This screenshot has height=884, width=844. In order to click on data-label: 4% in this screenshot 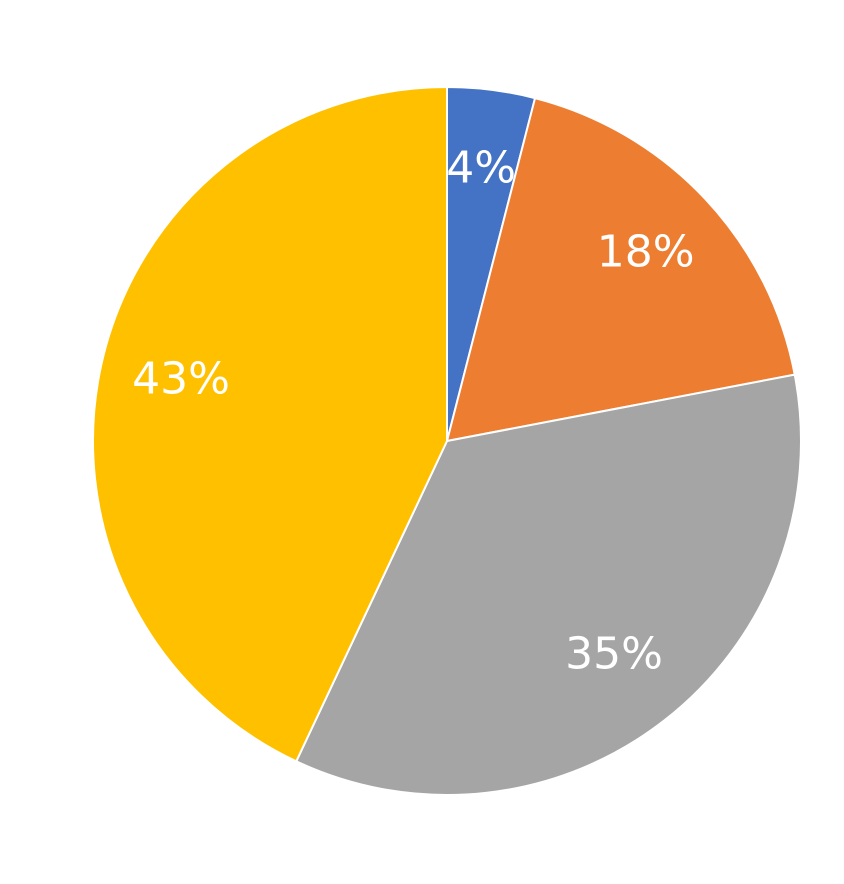, I will do `click(481, 168)`.